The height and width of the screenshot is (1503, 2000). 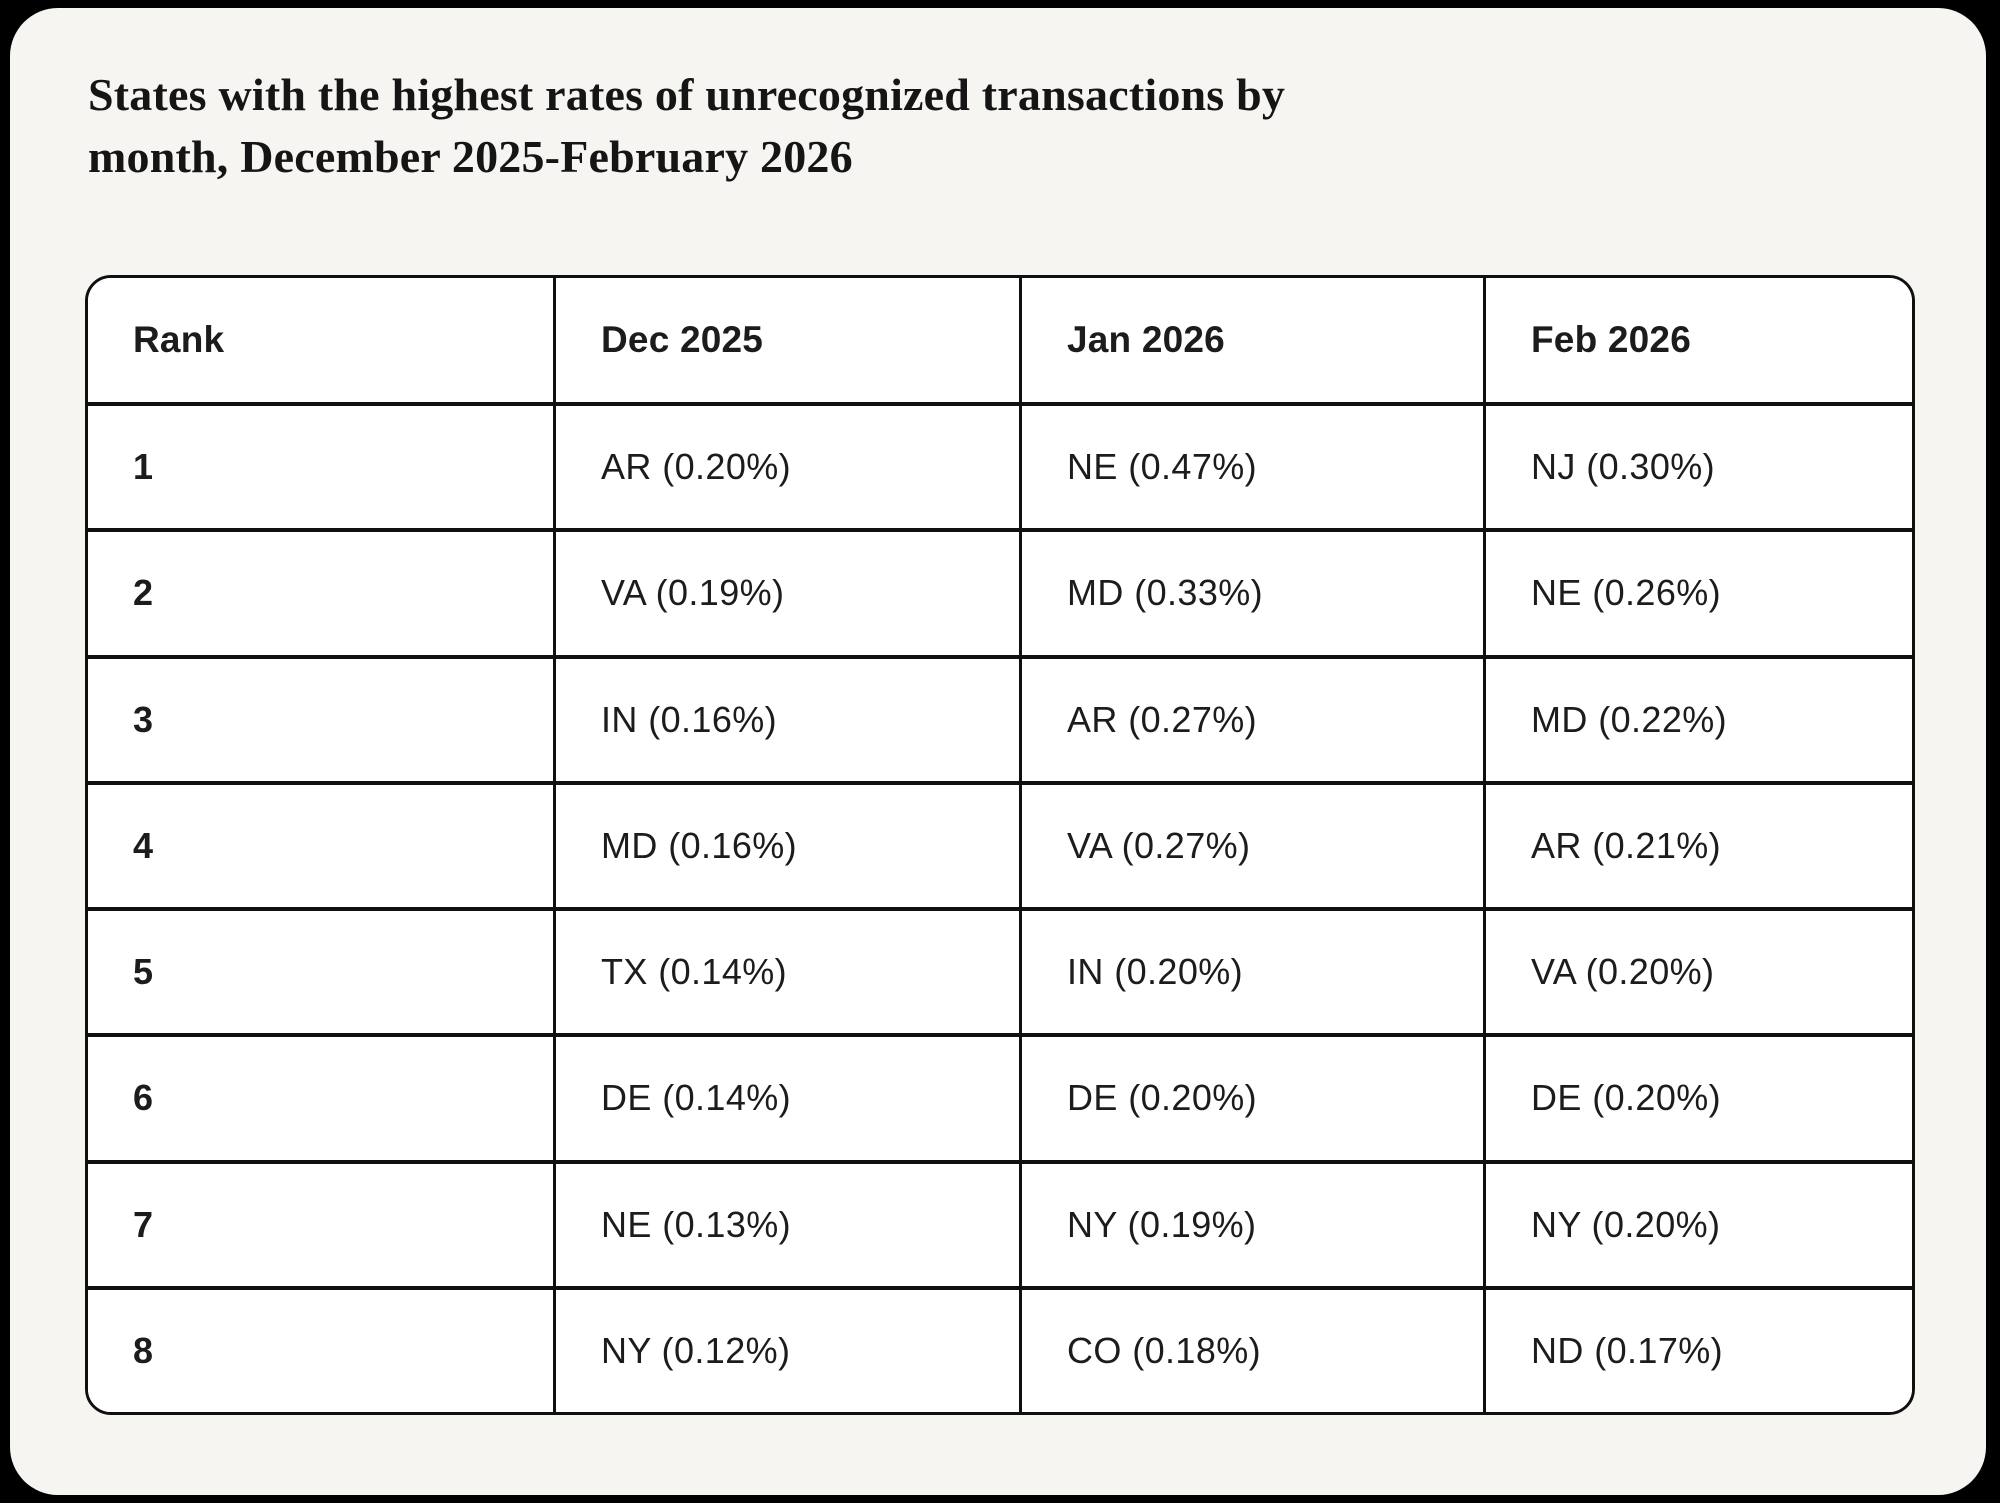 What do you see at coordinates (1697, 465) in the screenshot?
I see `value-cell-row1-feb: NJ (0.30%)` at bounding box center [1697, 465].